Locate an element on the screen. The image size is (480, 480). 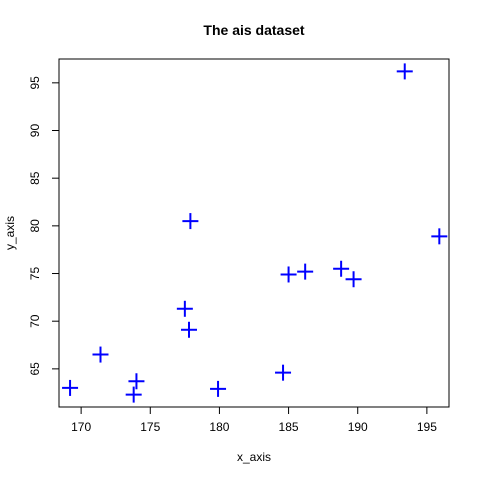
x-tick-label: 170 is located at coordinates (81, 427).